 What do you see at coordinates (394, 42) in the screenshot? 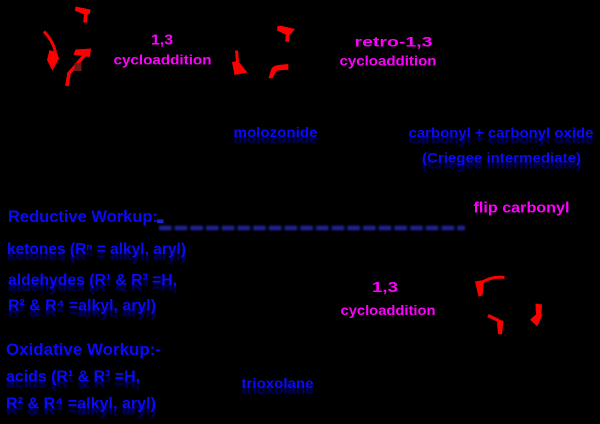
I see `svg-text: retro-1,3` at bounding box center [394, 42].